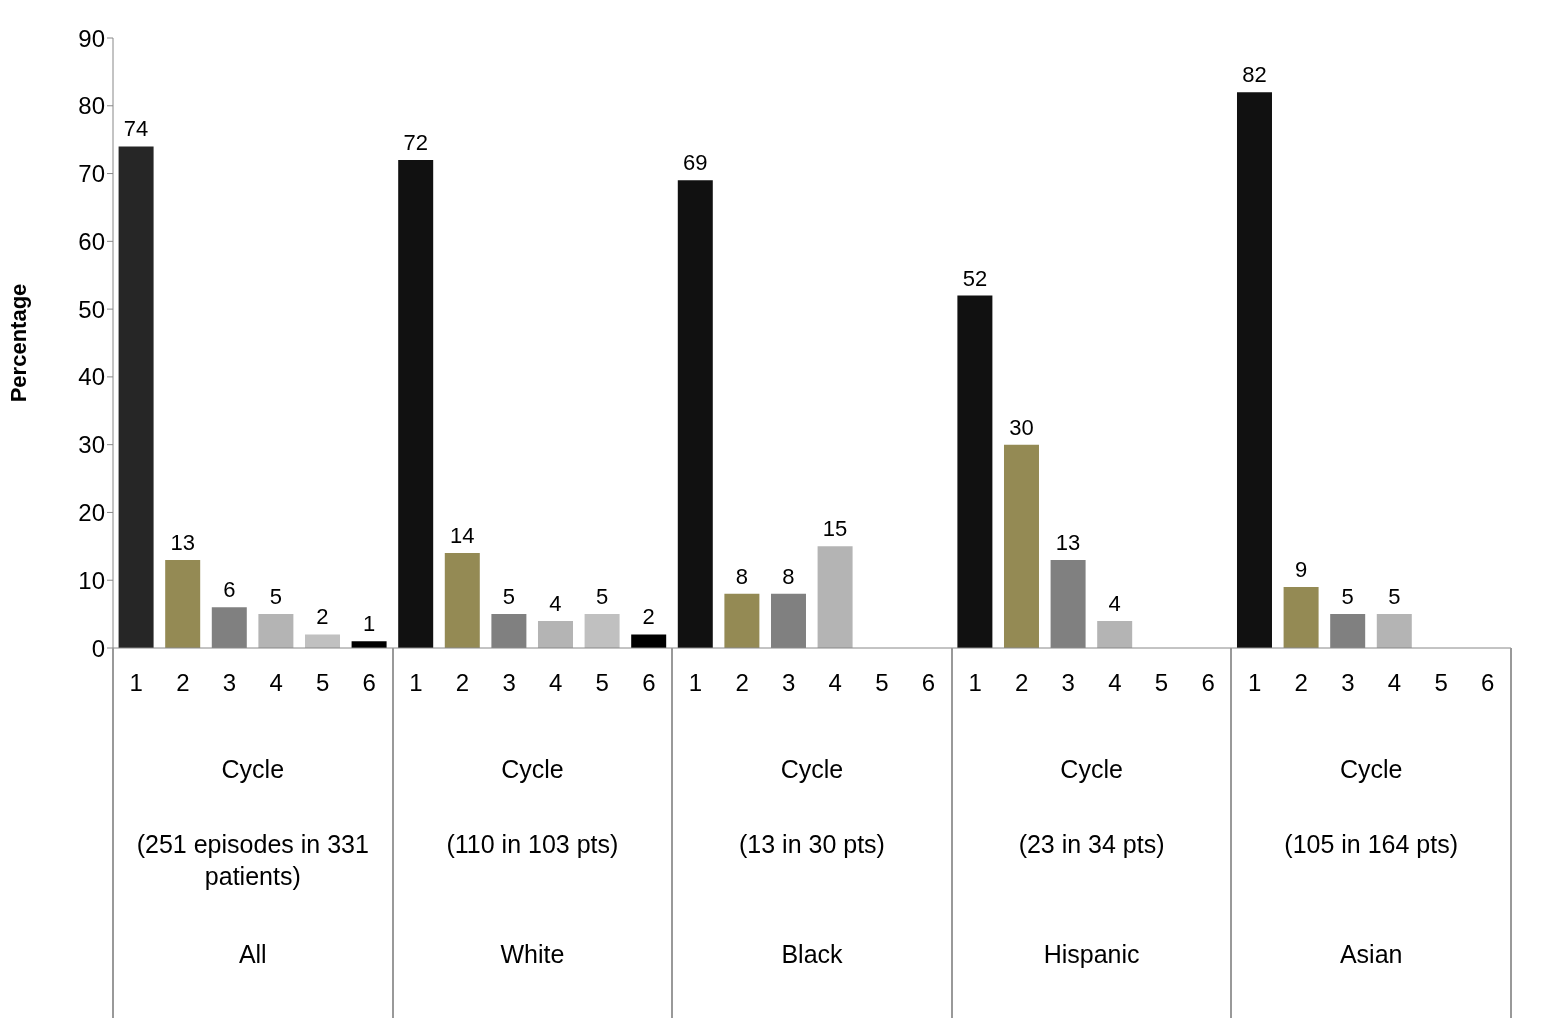 The width and height of the screenshot is (1545, 1033). What do you see at coordinates (136, 129) in the screenshot?
I see `data-label: 74` at bounding box center [136, 129].